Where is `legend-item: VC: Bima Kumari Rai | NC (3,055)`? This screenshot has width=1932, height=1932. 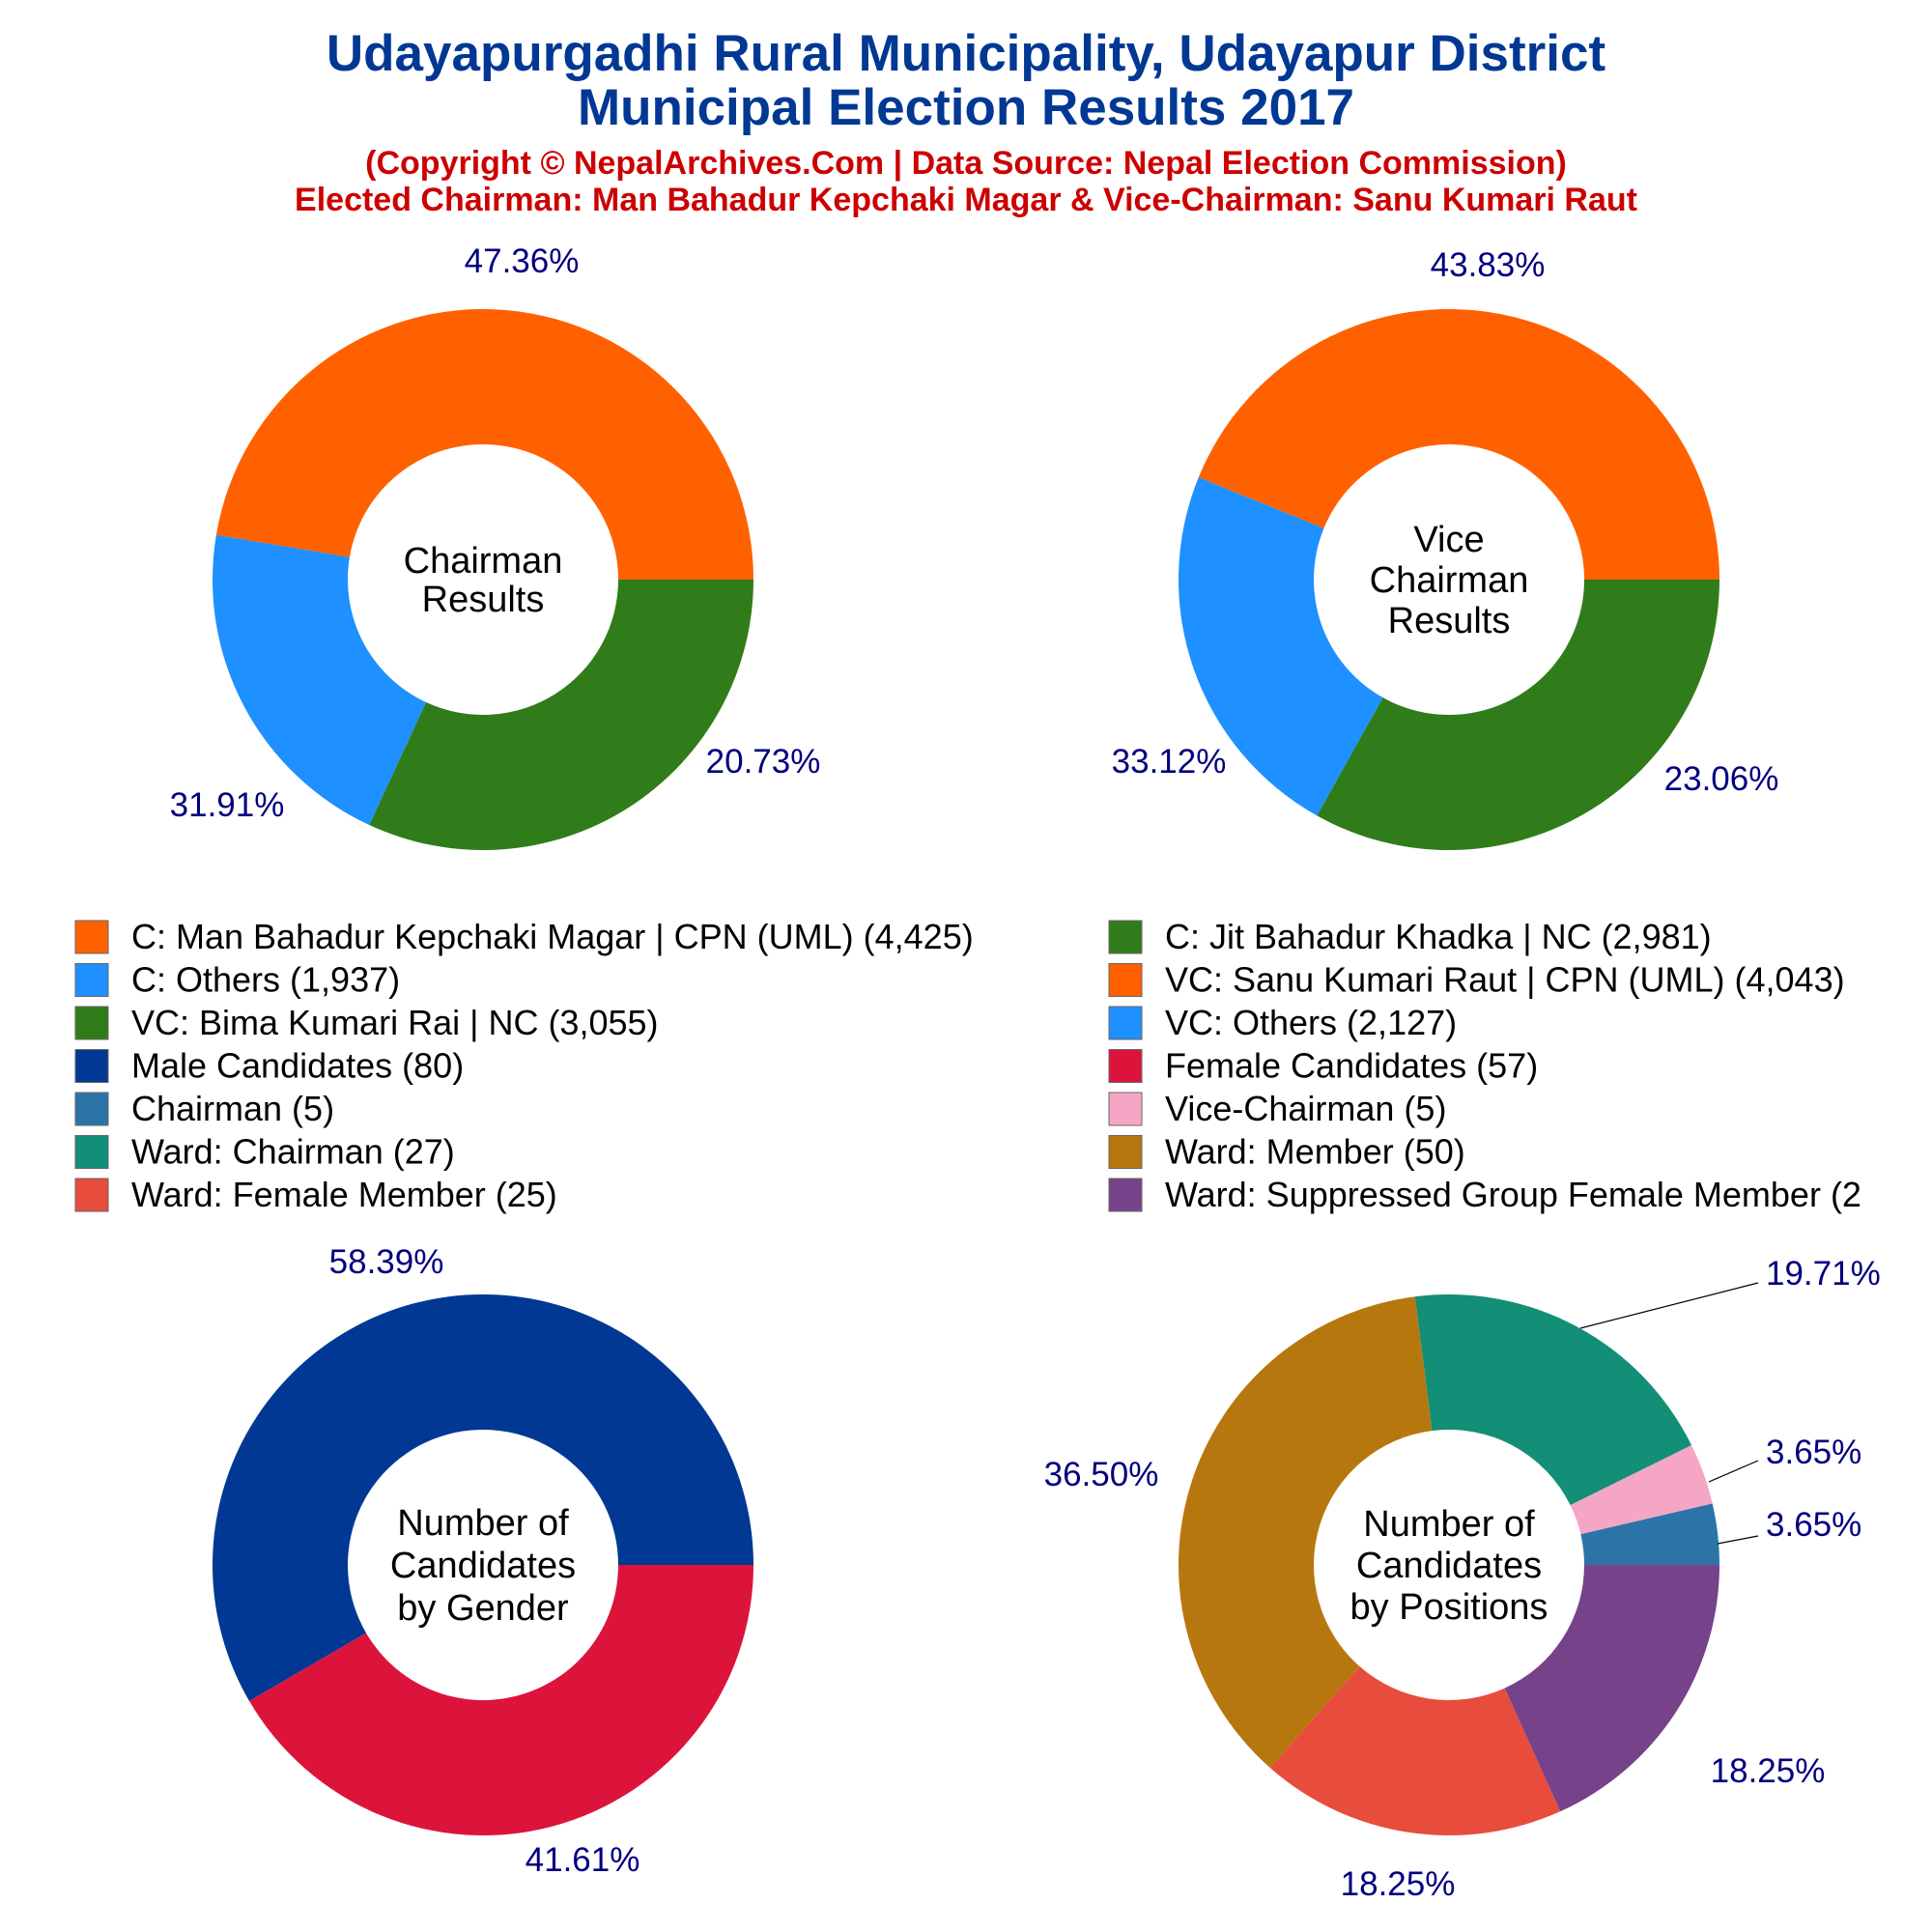 legend-item: VC: Bima Kumari Rai | NC (3,055) is located at coordinates (366, 1022).